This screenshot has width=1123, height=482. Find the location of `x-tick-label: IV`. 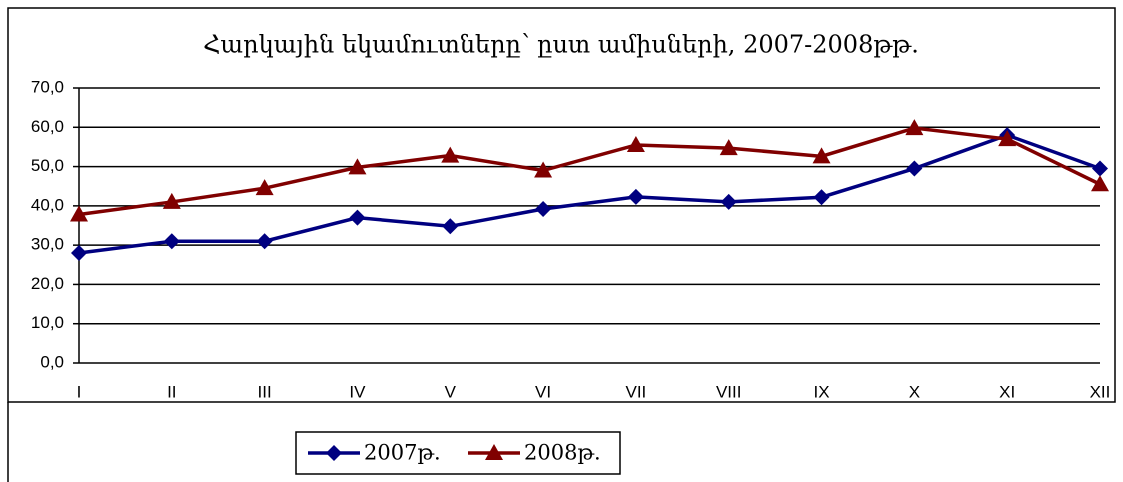

x-tick-label: IV is located at coordinates (357, 391).